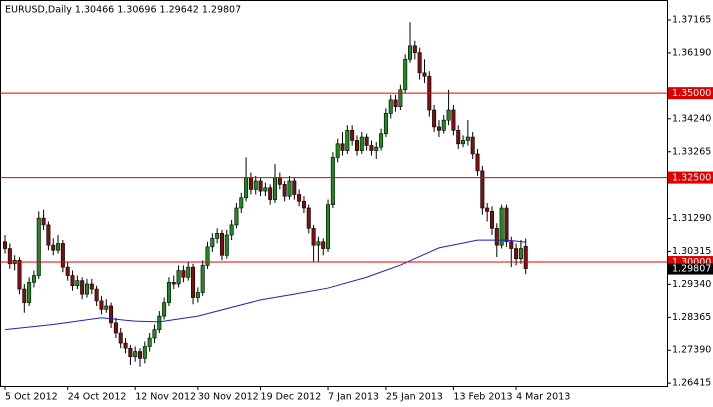  I want to click on y-tick-label: 1.36190, so click(691, 52).